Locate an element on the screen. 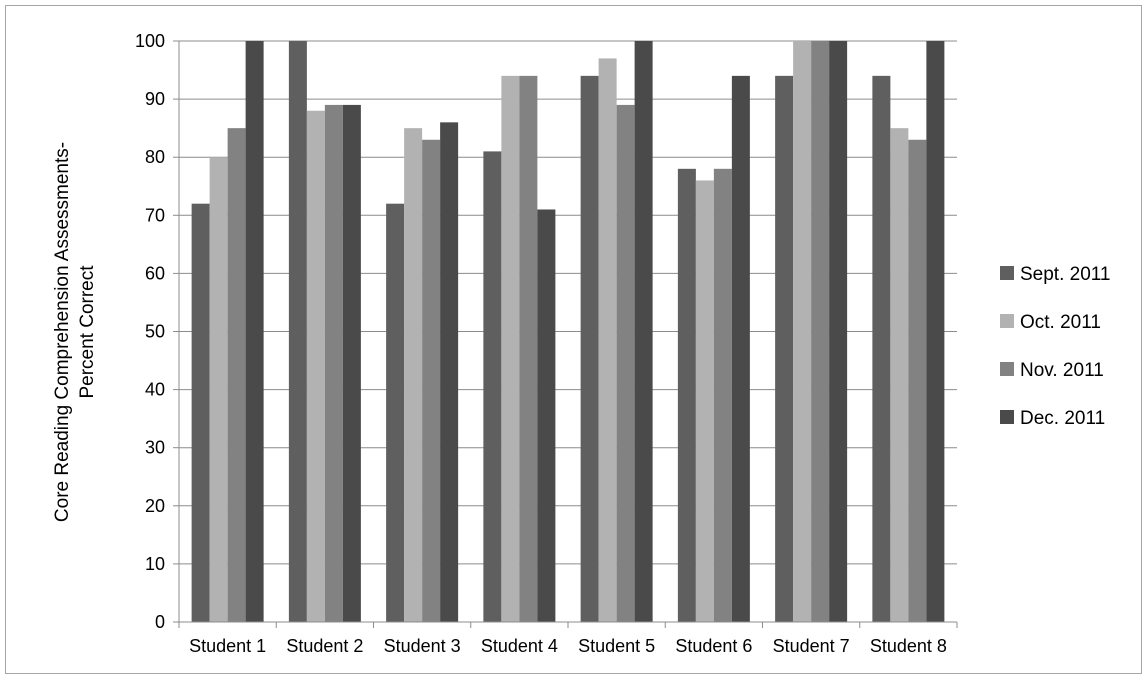 Image resolution: width=1147 pixels, height=679 pixels. y-axis-label-line-1: Core Reading Comprehension Assessments- is located at coordinates (62, 332).